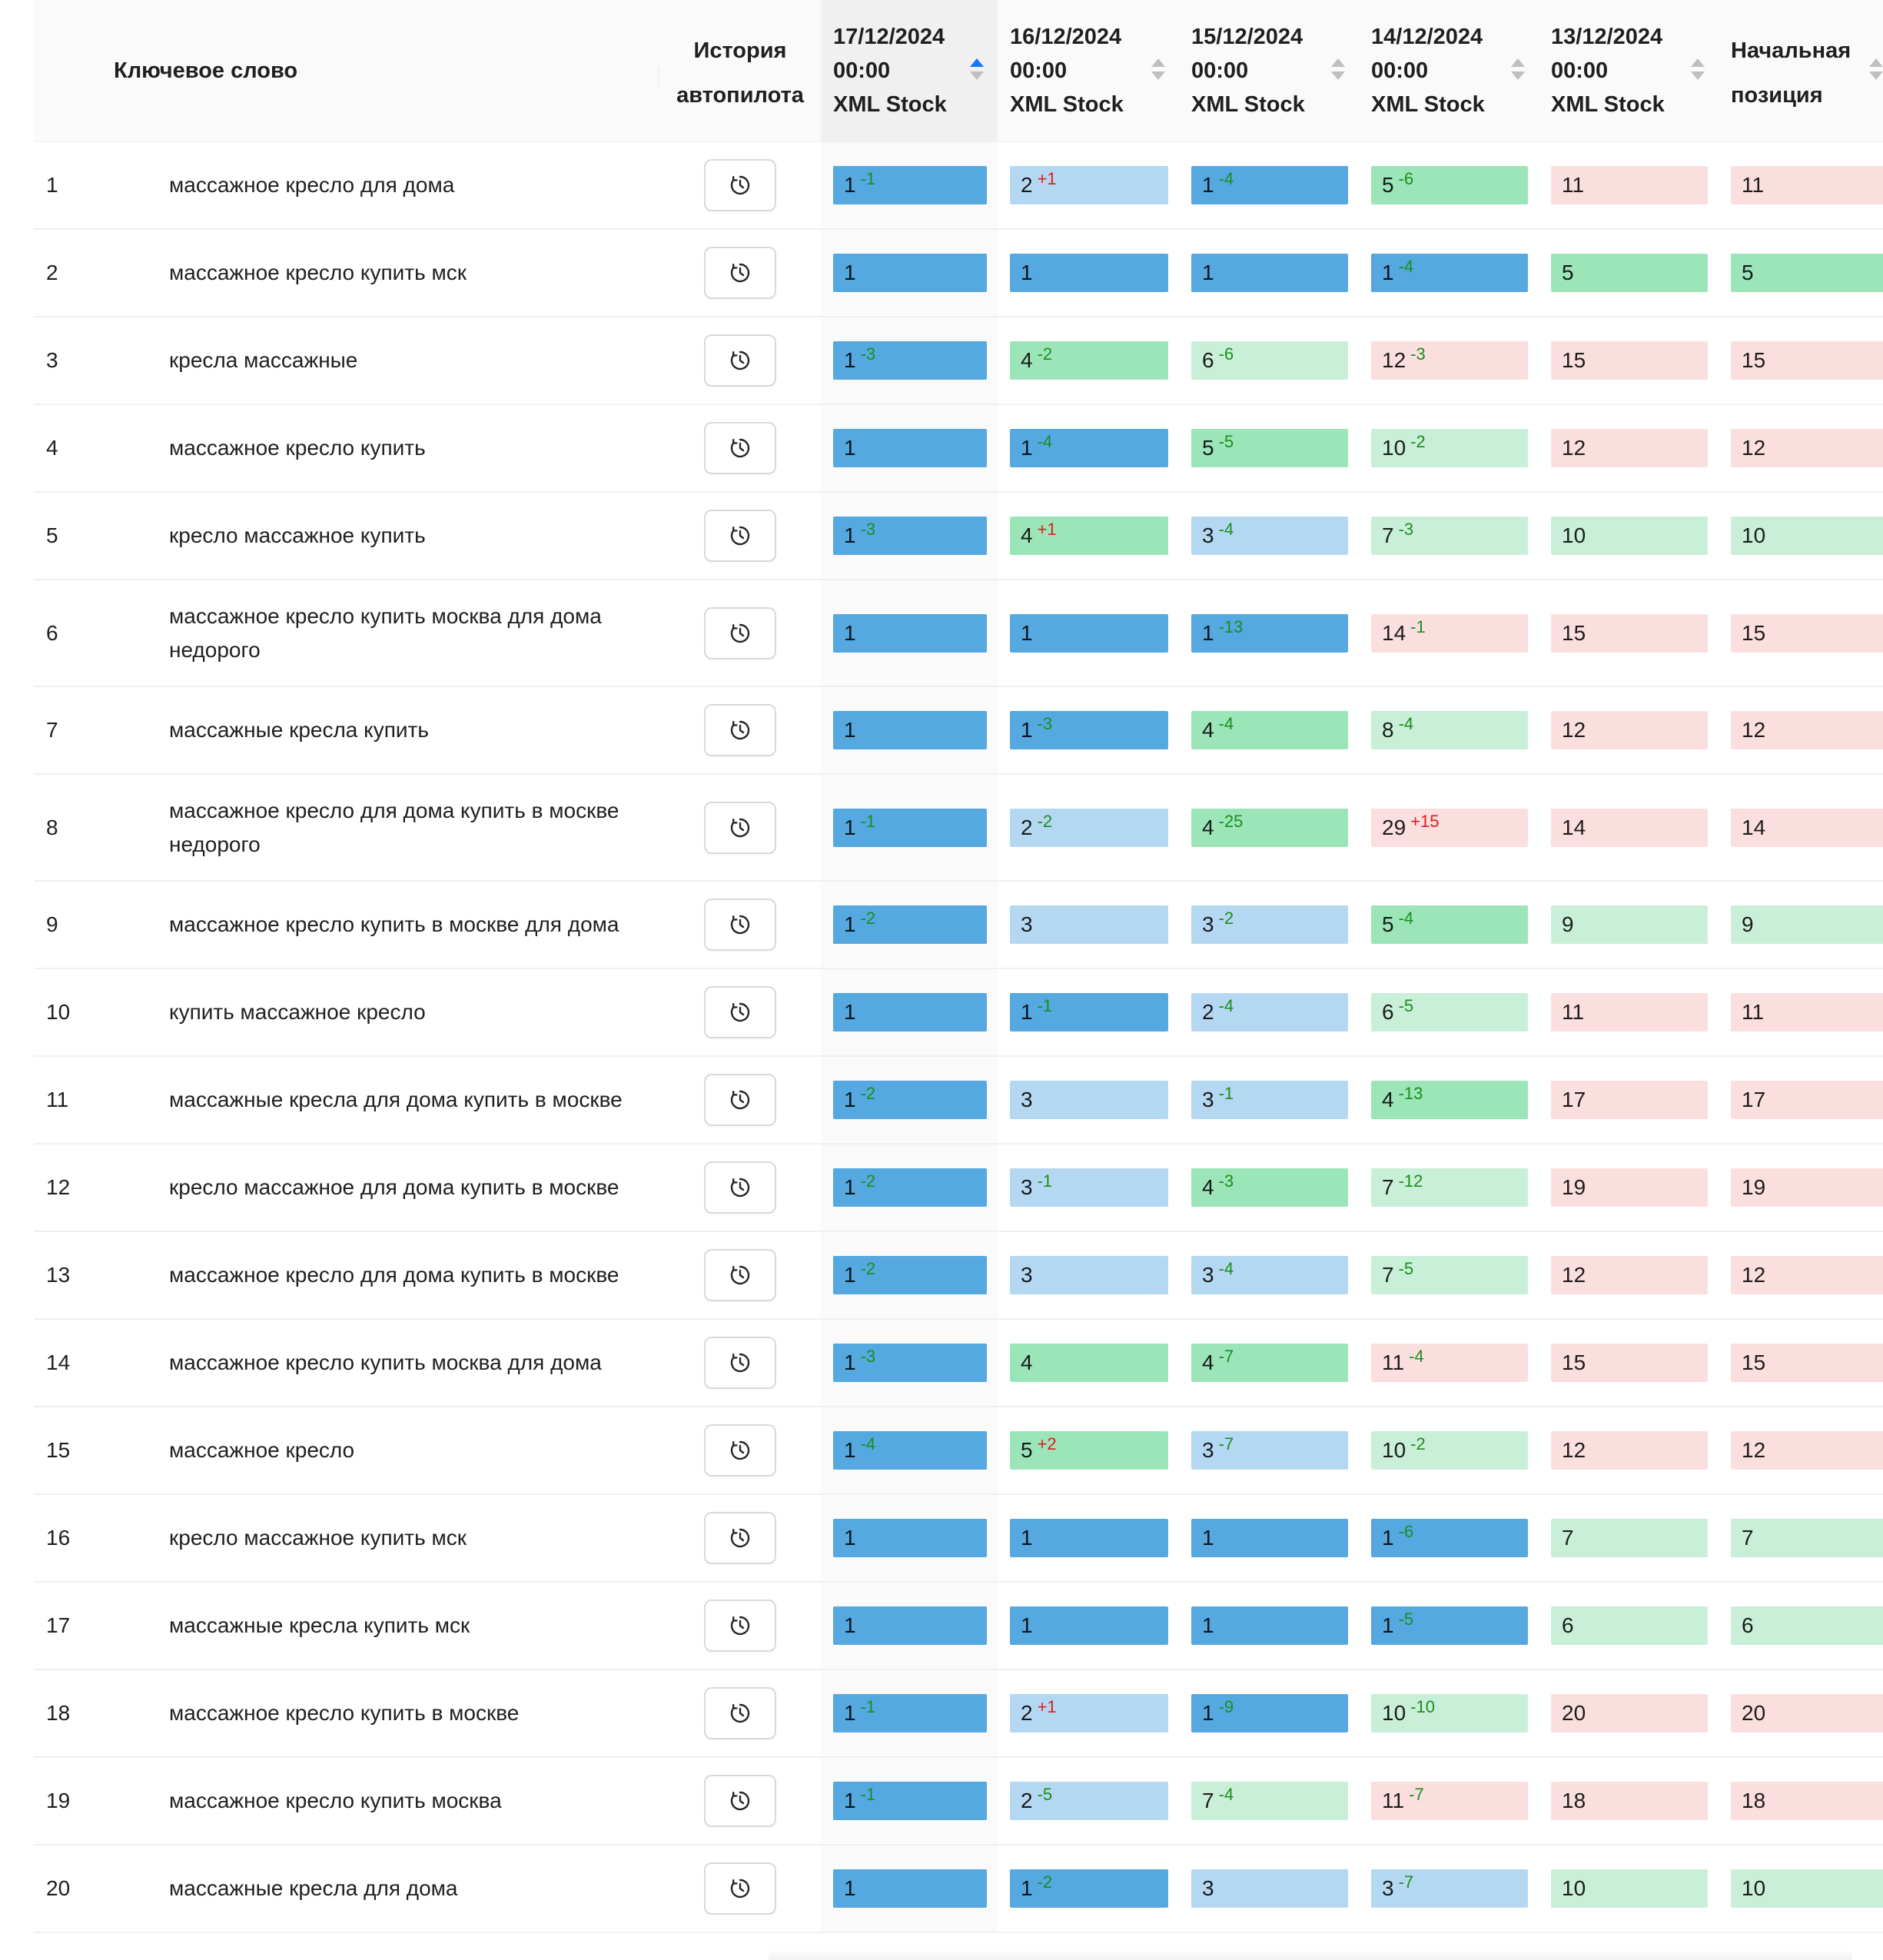  What do you see at coordinates (1089, 827) in the screenshot?
I see `position-badge: 2 -2` at bounding box center [1089, 827].